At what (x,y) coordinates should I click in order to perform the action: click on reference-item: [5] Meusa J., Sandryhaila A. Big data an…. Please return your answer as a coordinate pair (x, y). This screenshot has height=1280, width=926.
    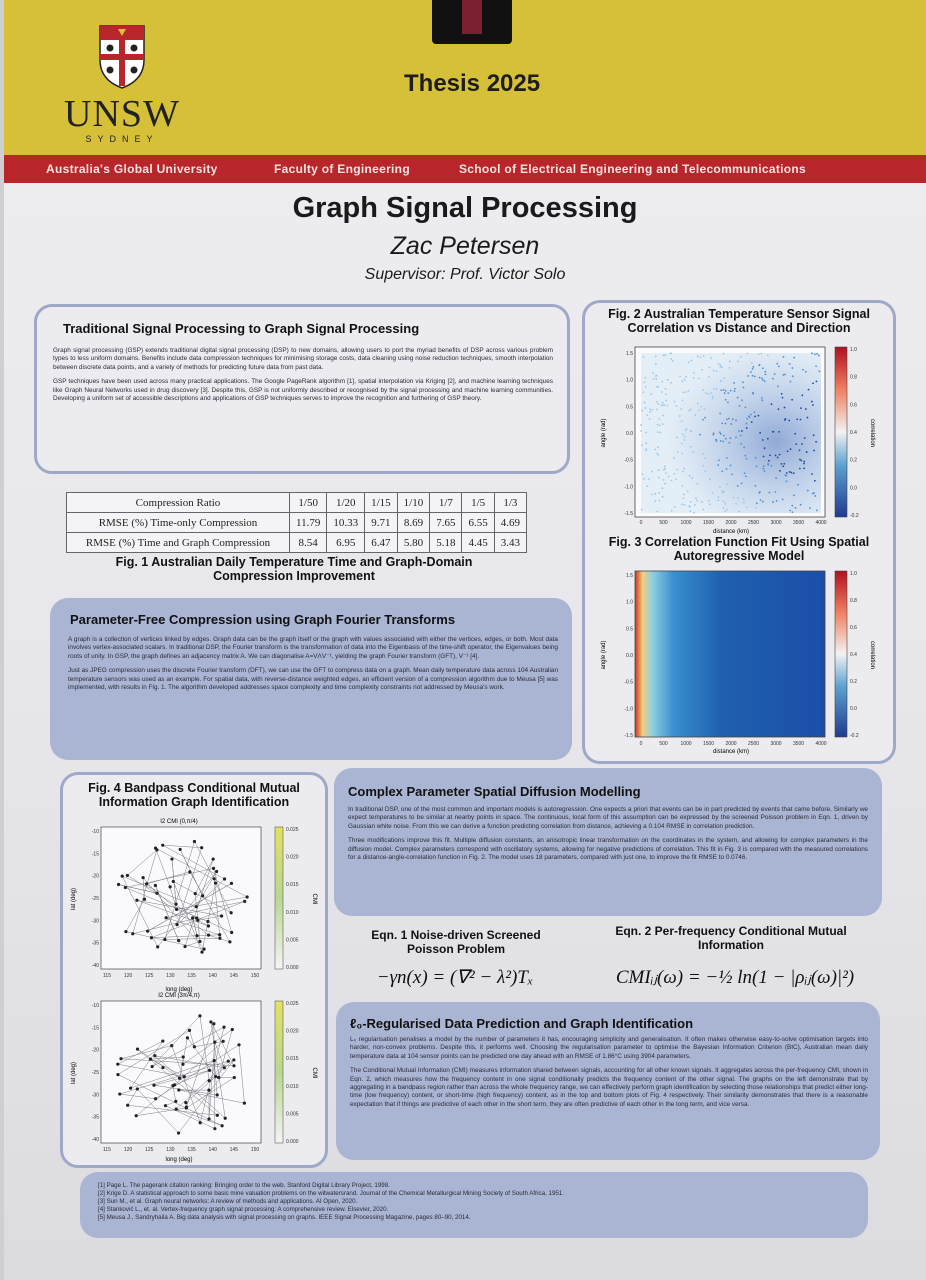
    Looking at the image, I should click on (284, 1217).